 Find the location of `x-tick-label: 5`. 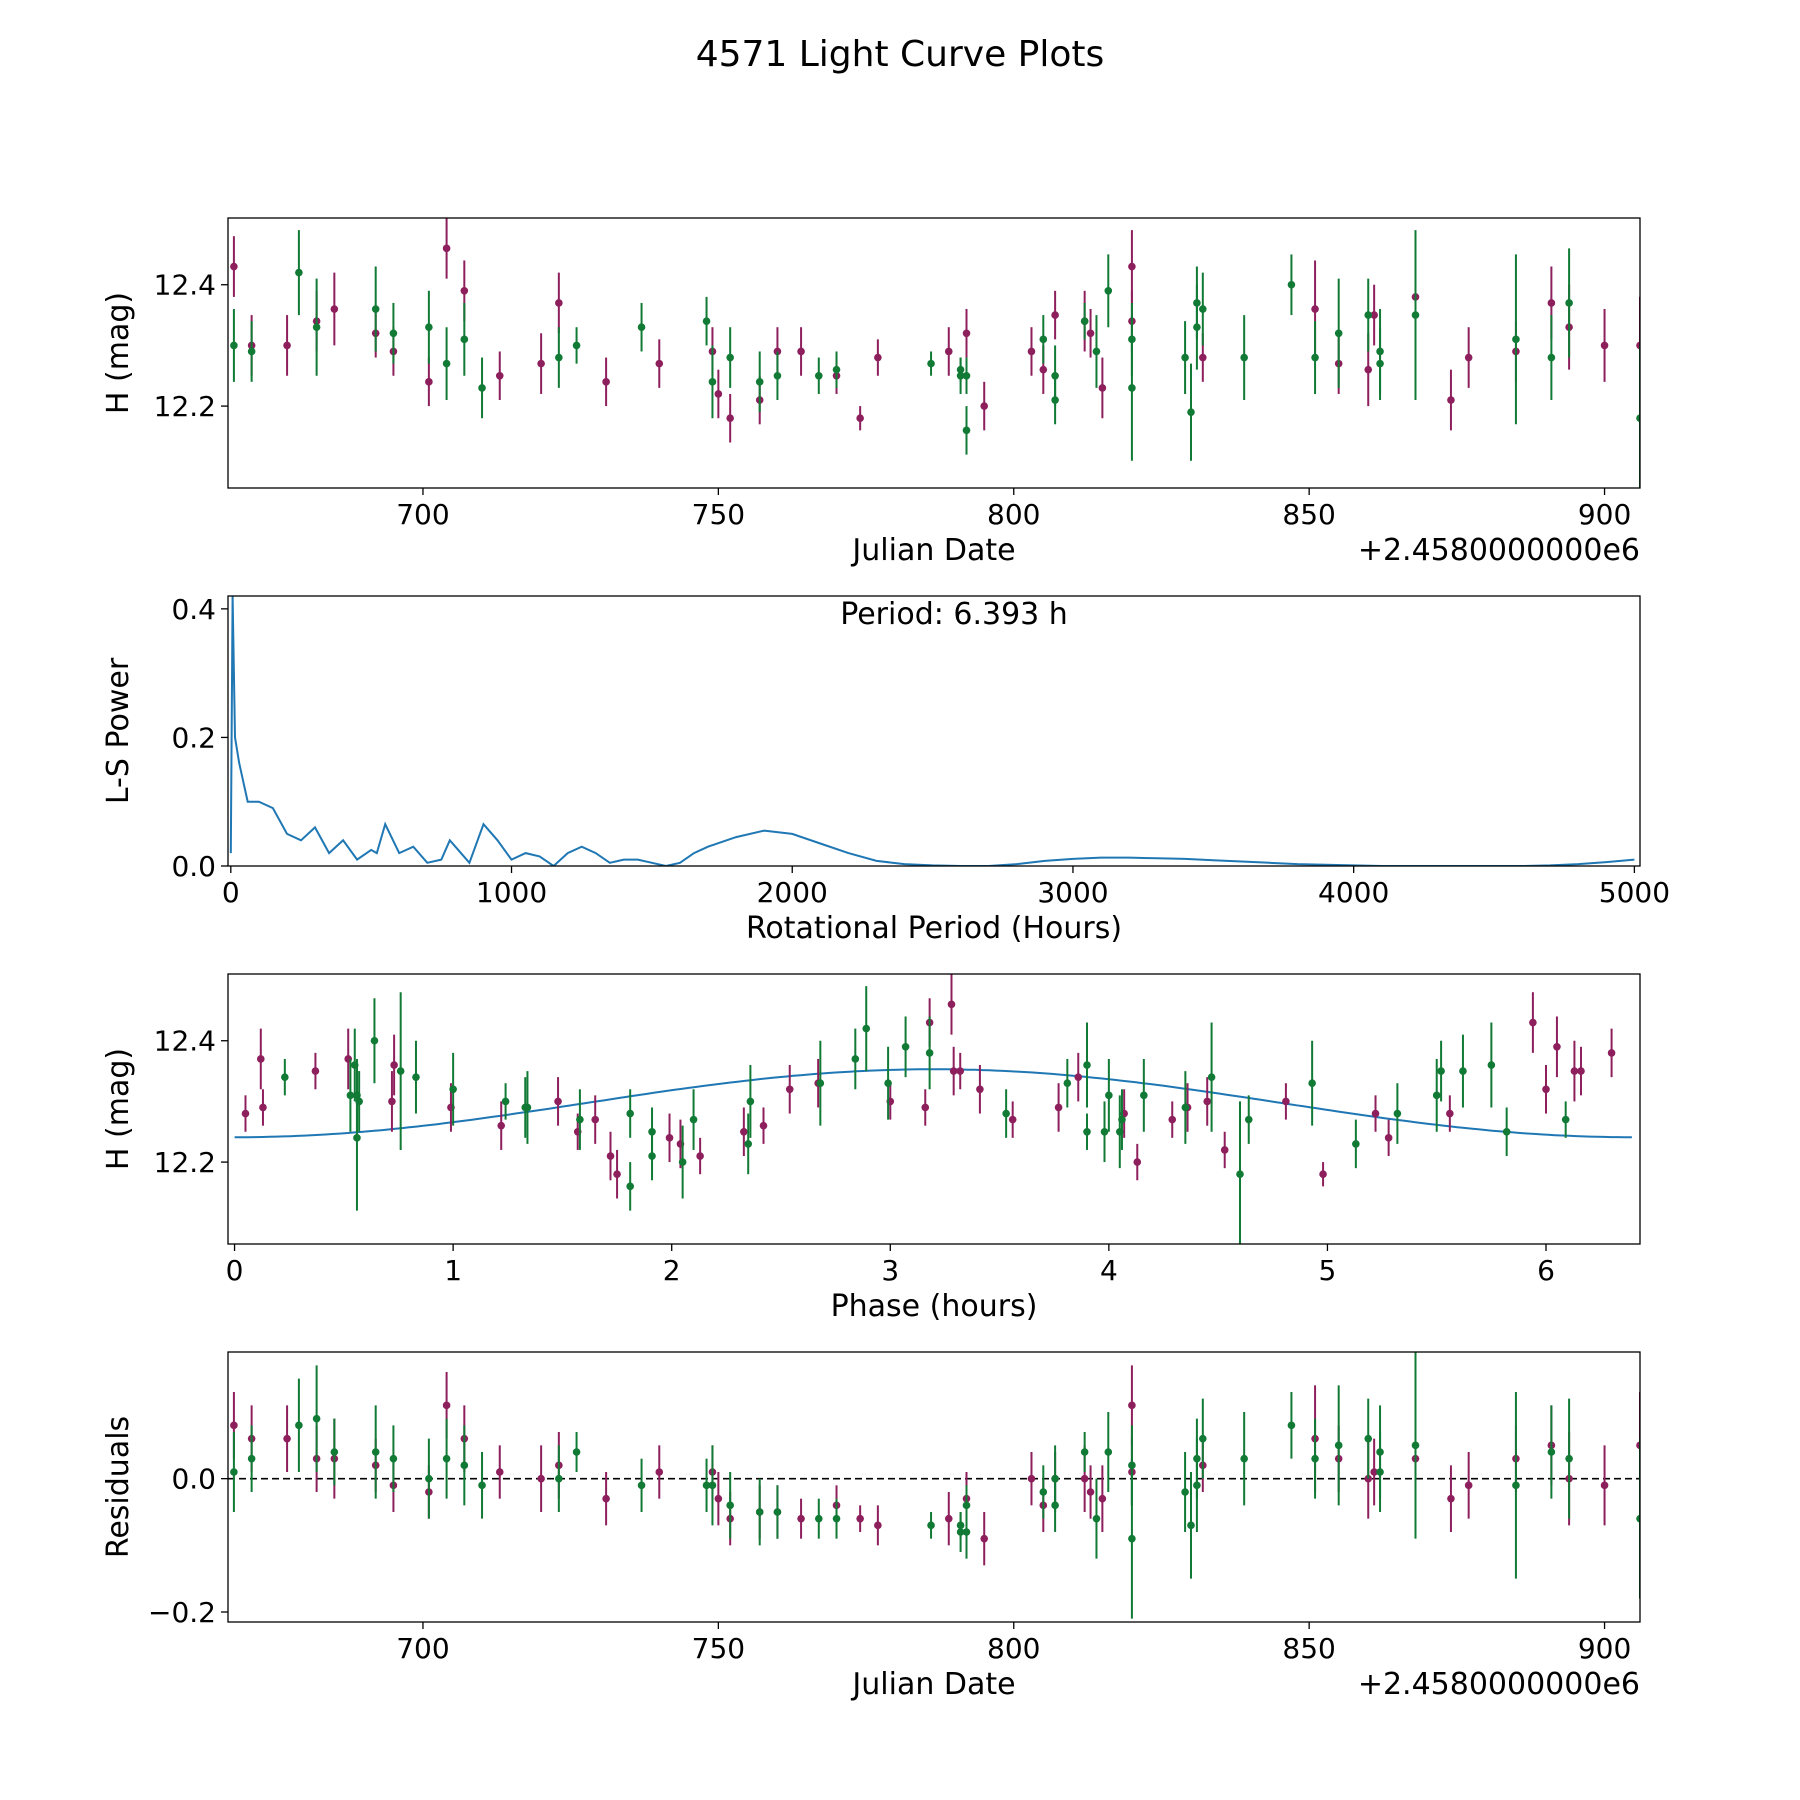

x-tick-label: 5 is located at coordinates (1328, 1270).